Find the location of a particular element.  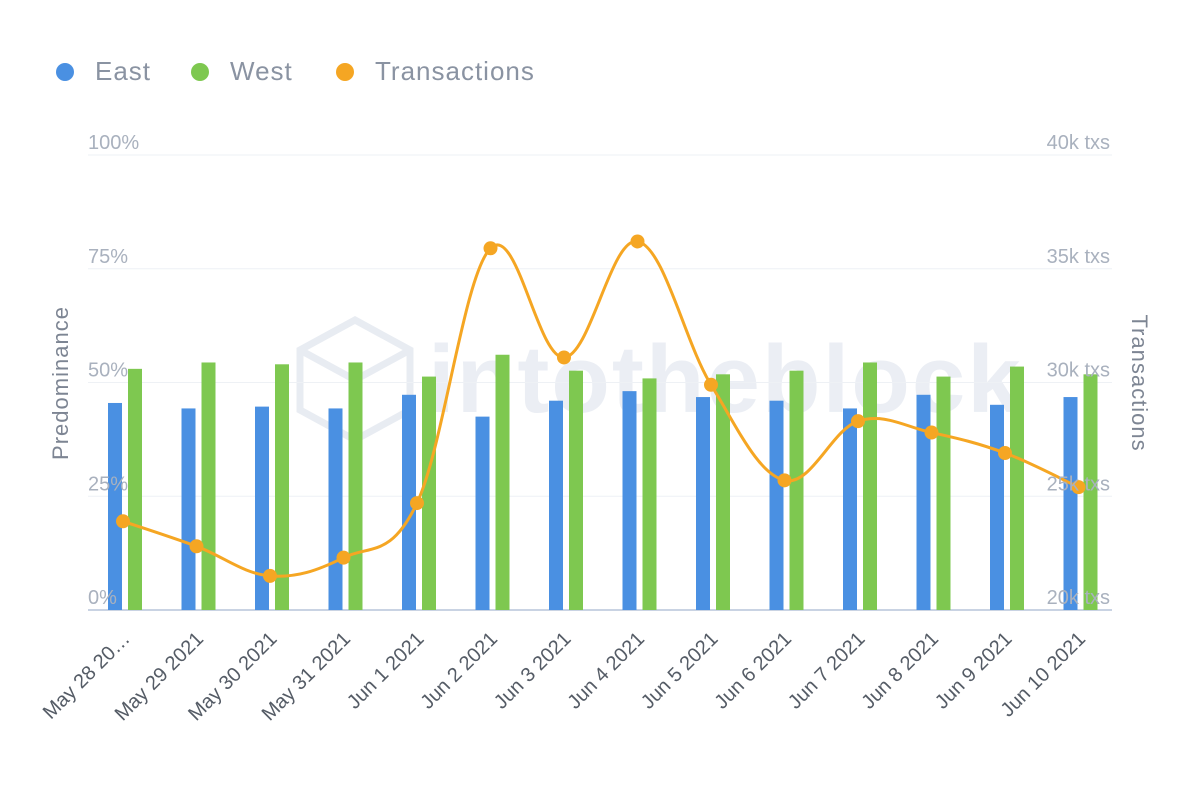

right-axis-ticks: 20k txs 25k txs 30k txs 35k txs 40k txs is located at coordinates (1078, 370).